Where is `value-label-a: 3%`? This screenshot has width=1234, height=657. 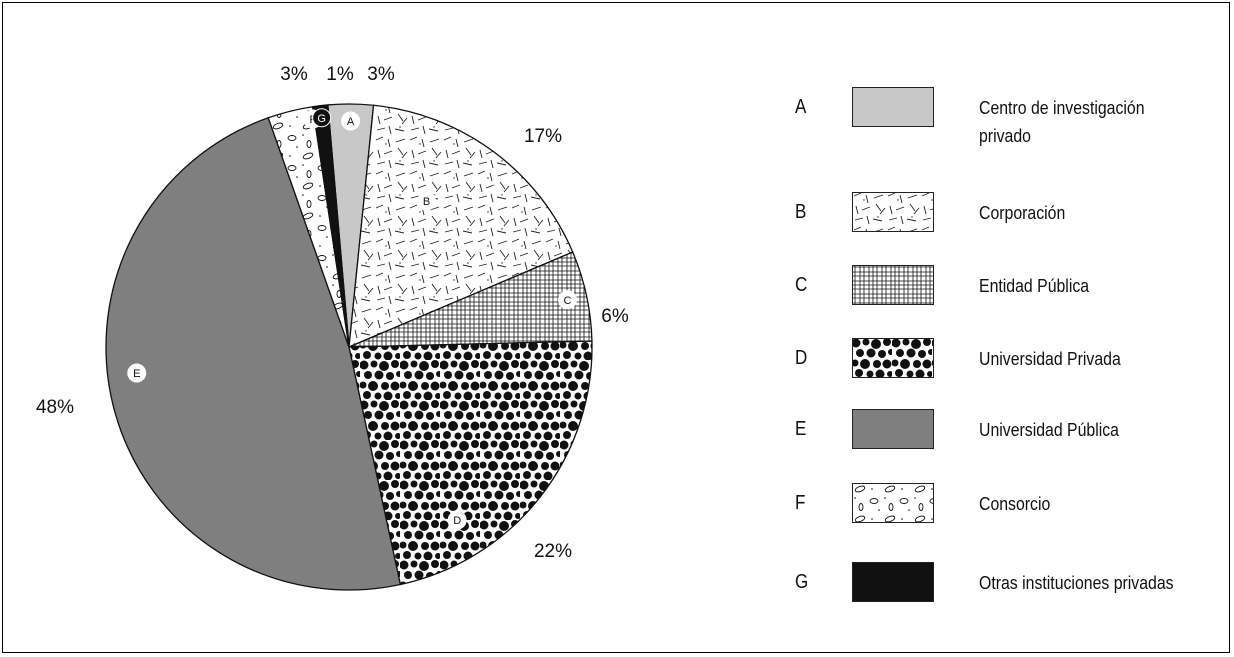 value-label-a: 3% is located at coordinates (381, 74).